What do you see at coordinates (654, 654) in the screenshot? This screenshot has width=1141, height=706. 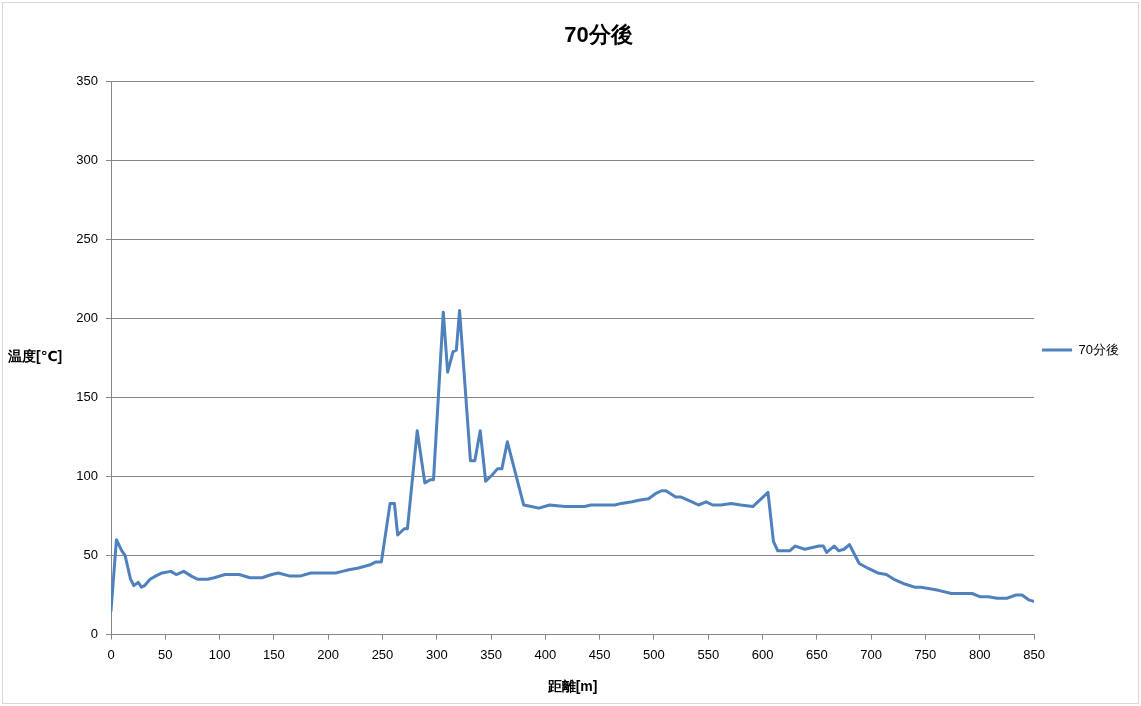 I see `x-tick-label: 500` at bounding box center [654, 654].